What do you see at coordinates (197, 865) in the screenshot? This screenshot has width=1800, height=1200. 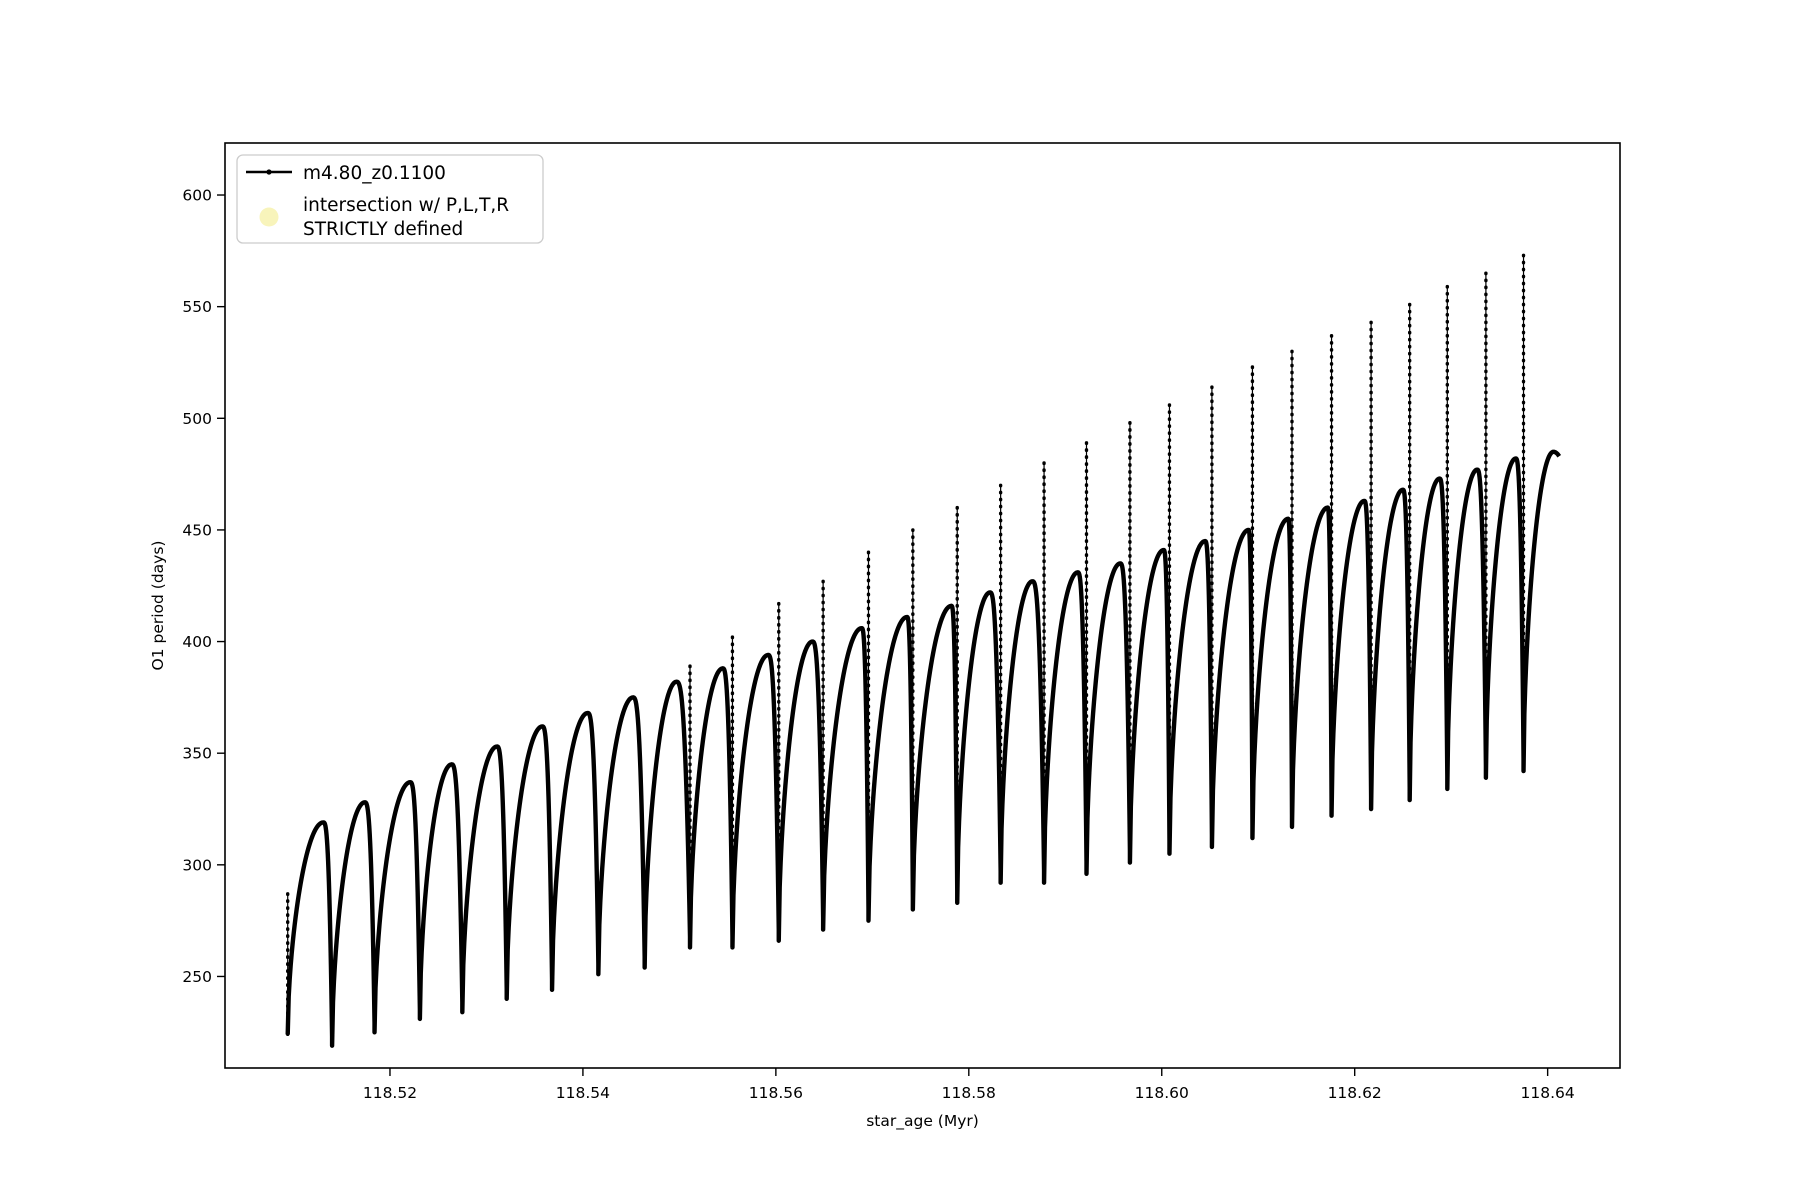 I see `y-tick-label: 300` at bounding box center [197, 865].